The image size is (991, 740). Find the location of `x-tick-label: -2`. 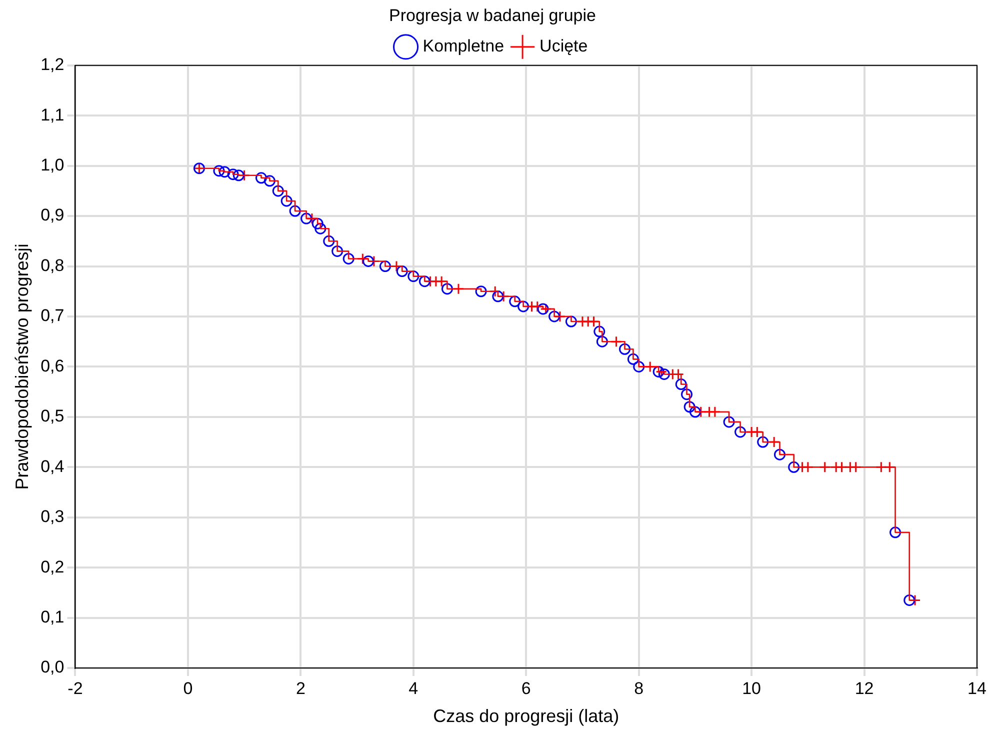

x-tick-label: -2 is located at coordinates (75, 688).